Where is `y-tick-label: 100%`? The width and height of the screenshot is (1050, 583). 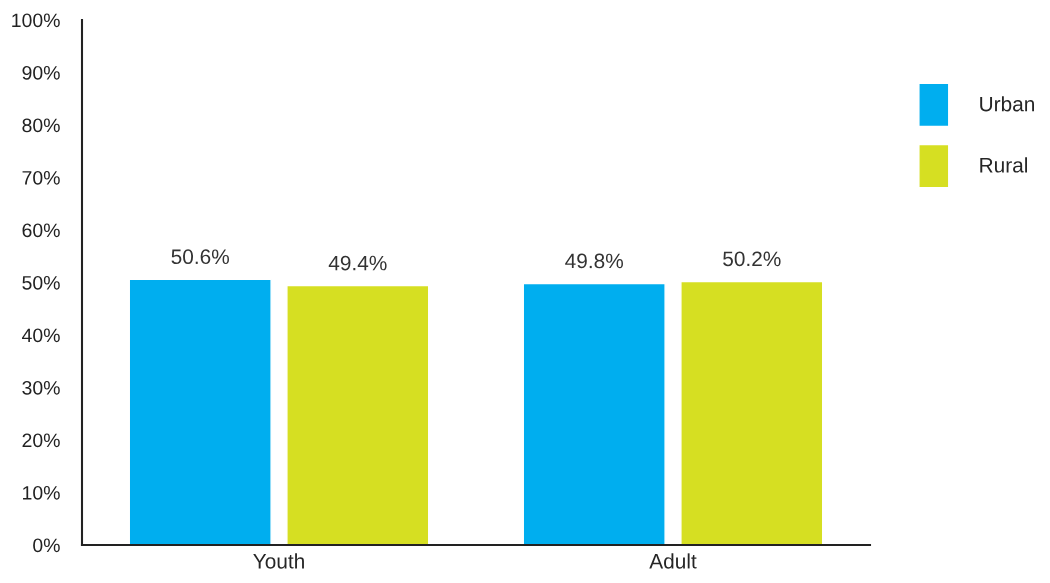 y-tick-label: 100% is located at coordinates (36, 20).